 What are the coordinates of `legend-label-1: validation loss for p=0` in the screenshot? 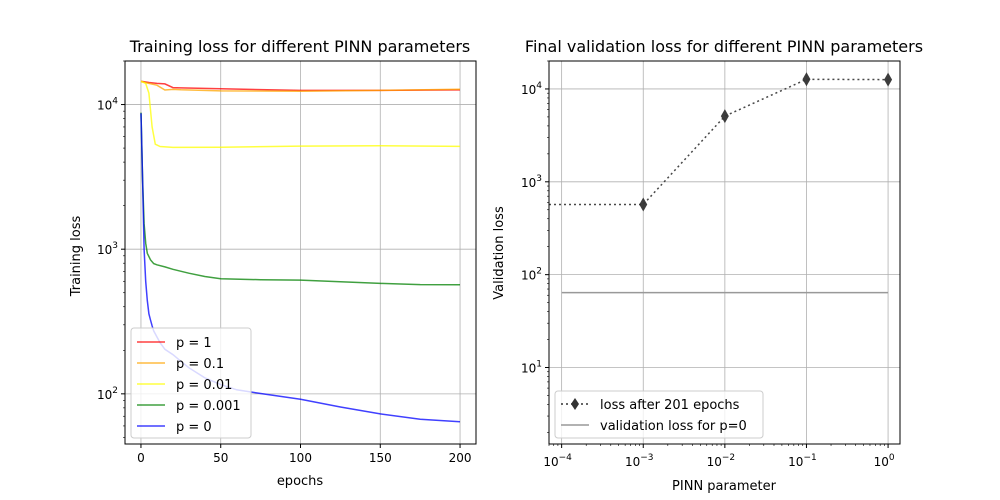 It's located at (673, 426).